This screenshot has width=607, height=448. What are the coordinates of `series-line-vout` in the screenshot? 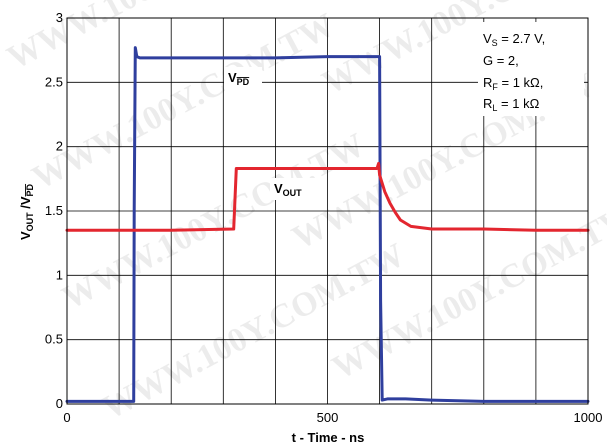 It's located at (327, 196).